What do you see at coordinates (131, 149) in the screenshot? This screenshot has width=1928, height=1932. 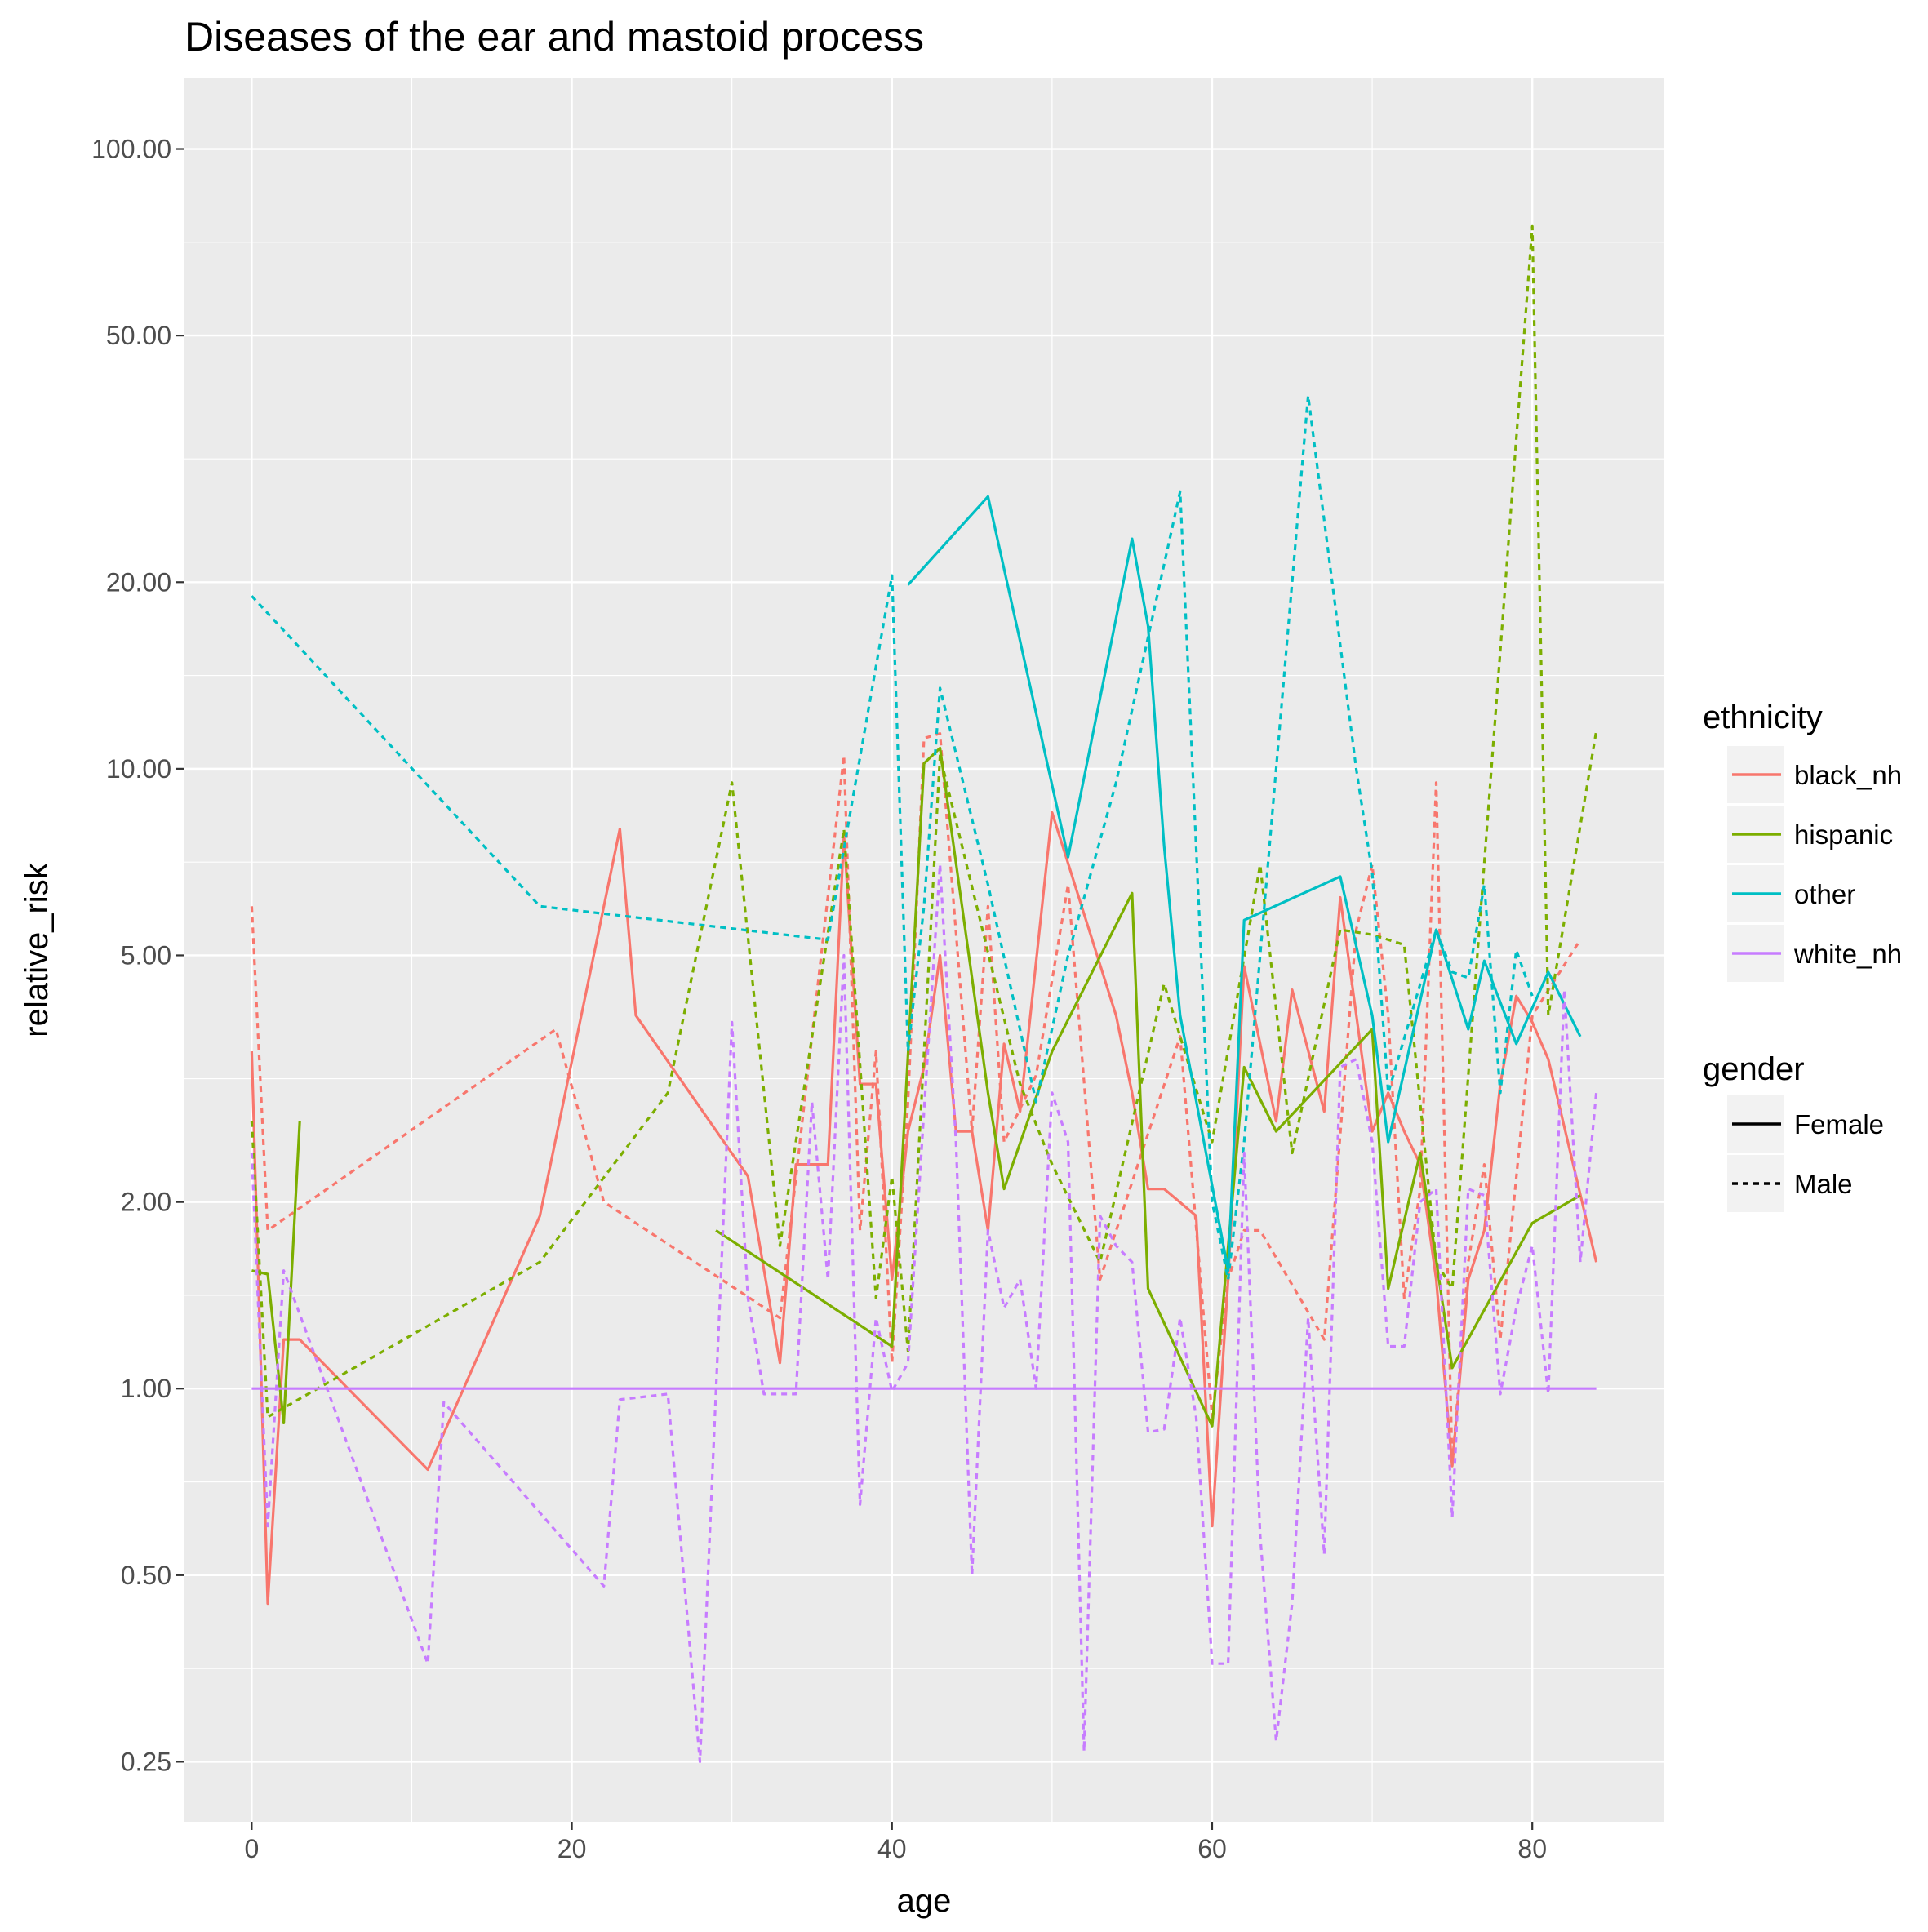 I see `y-tick-label: 100.00` at bounding box center [131, 149].